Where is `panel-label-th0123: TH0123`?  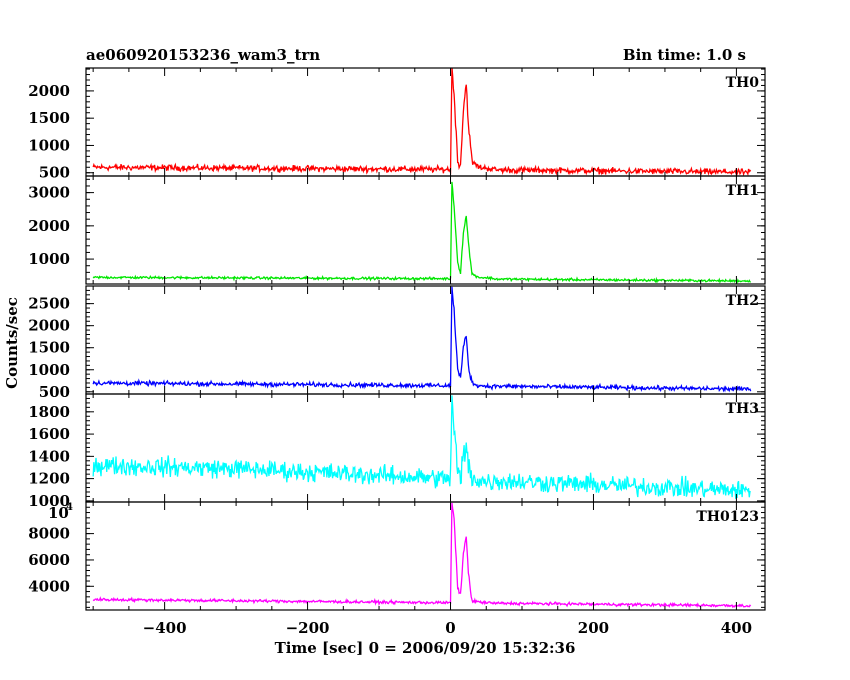 panel-label-th0123: TH0123 is located at coordinates (727, 517).